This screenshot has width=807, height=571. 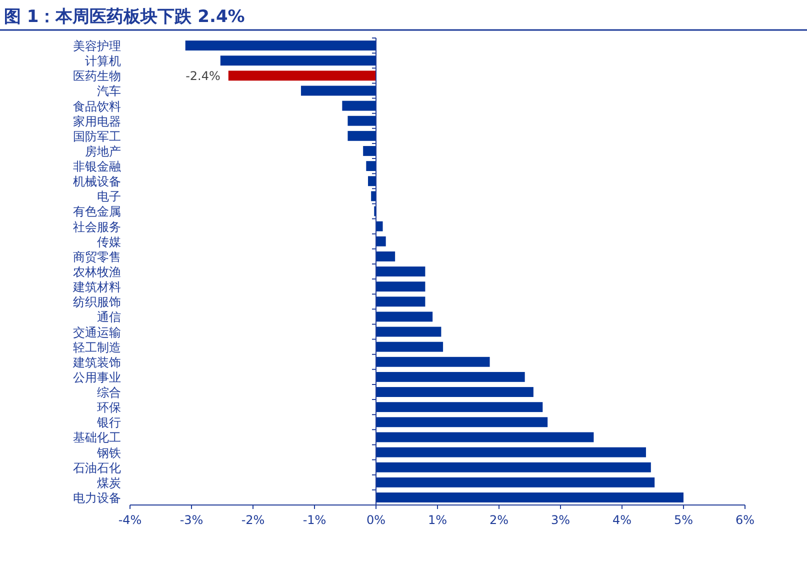 I want to click on y-tick-label: 建筑装饰, so click(x=96, y=362).